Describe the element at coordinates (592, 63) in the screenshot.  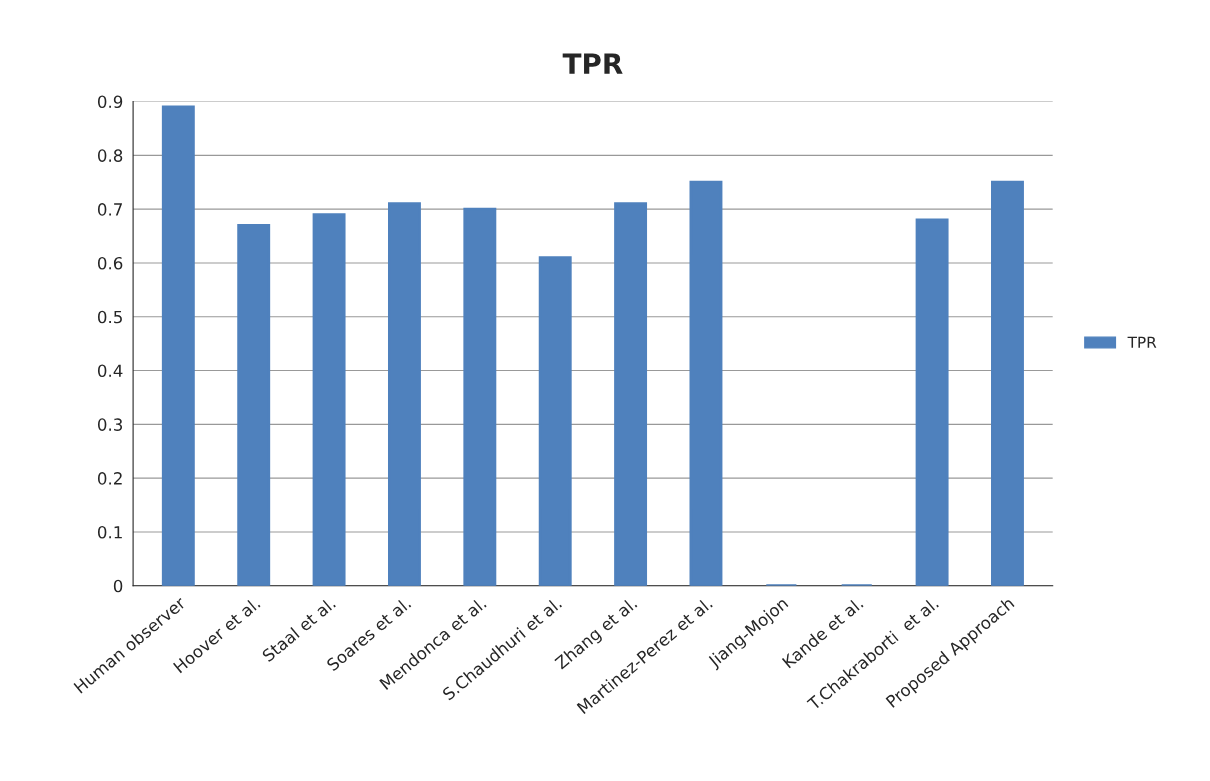
I see `chart-title: TPR` at that location.